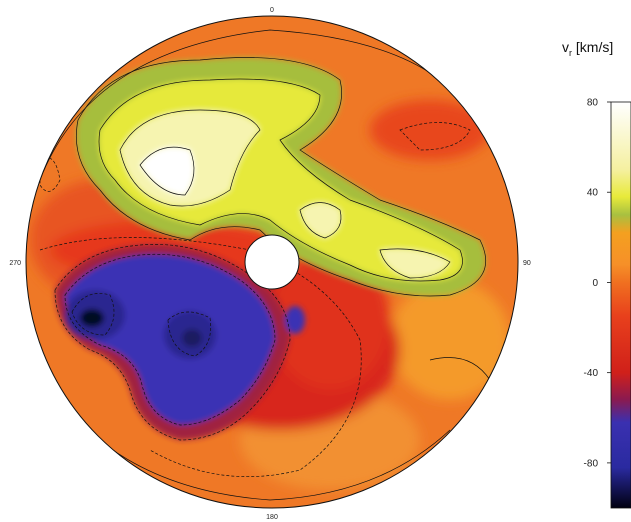 The height and width of the screenshot is (522, 631). What do you see at coordinates (527, 263) in the screenshot?
I see `angle-label-90: 90` at bounding box center [527, 263].